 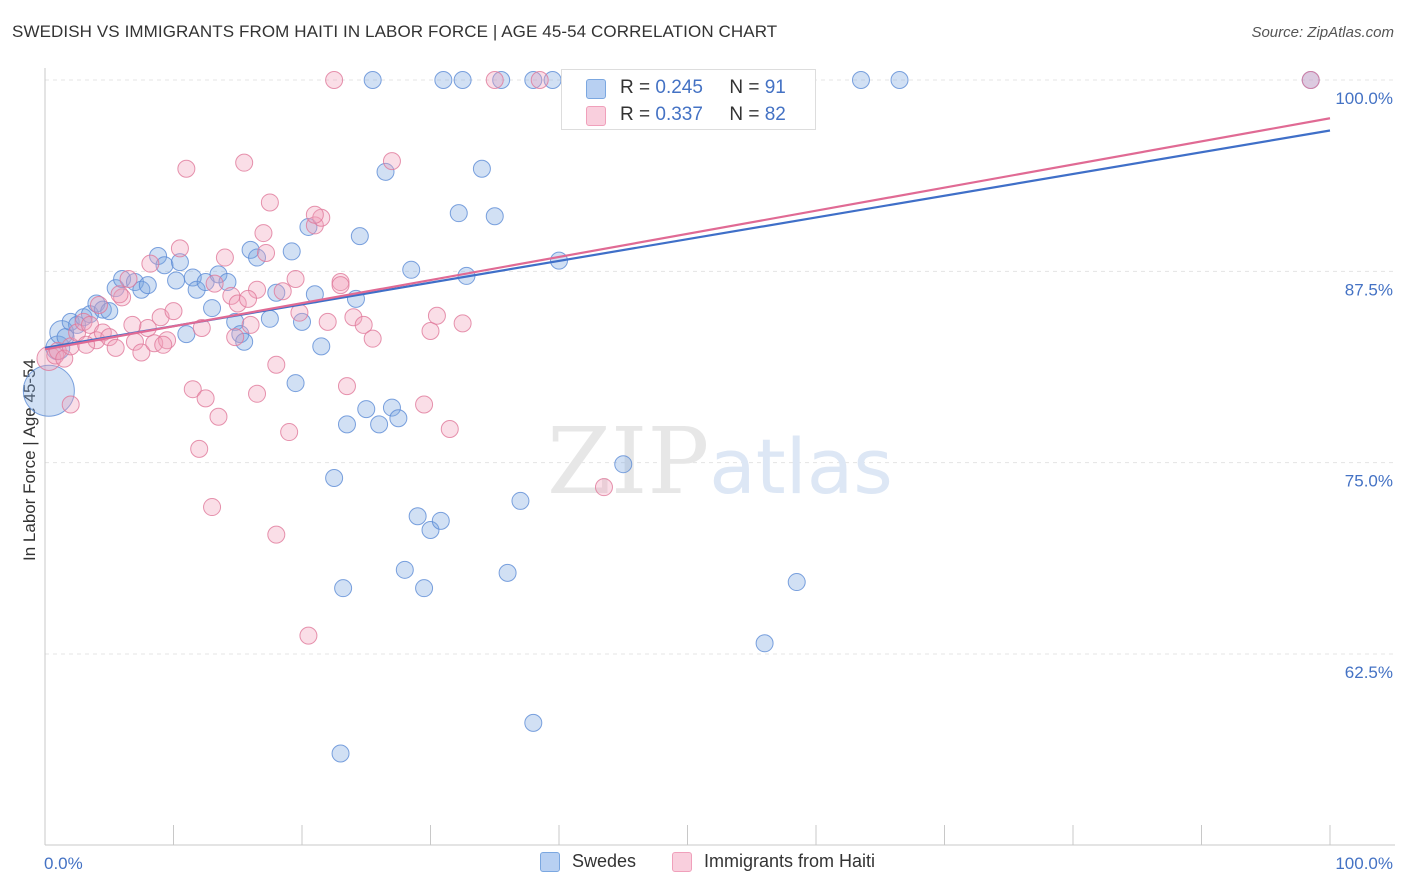 What do you see at coordinates (790, 861) in the screenshot?
I see `legend-label-haiti: Immigrants from Haiti` at bounding box center [790, 861].